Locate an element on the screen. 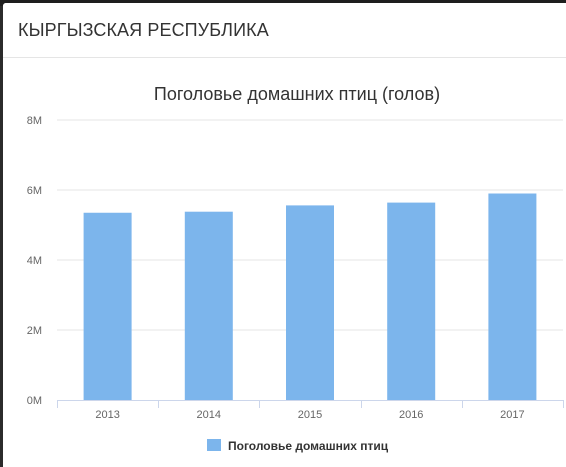 Image resolution: width=566 pixels, height=467 pixels. x-tick-label: 2017 is located at coordinates (512, 415).